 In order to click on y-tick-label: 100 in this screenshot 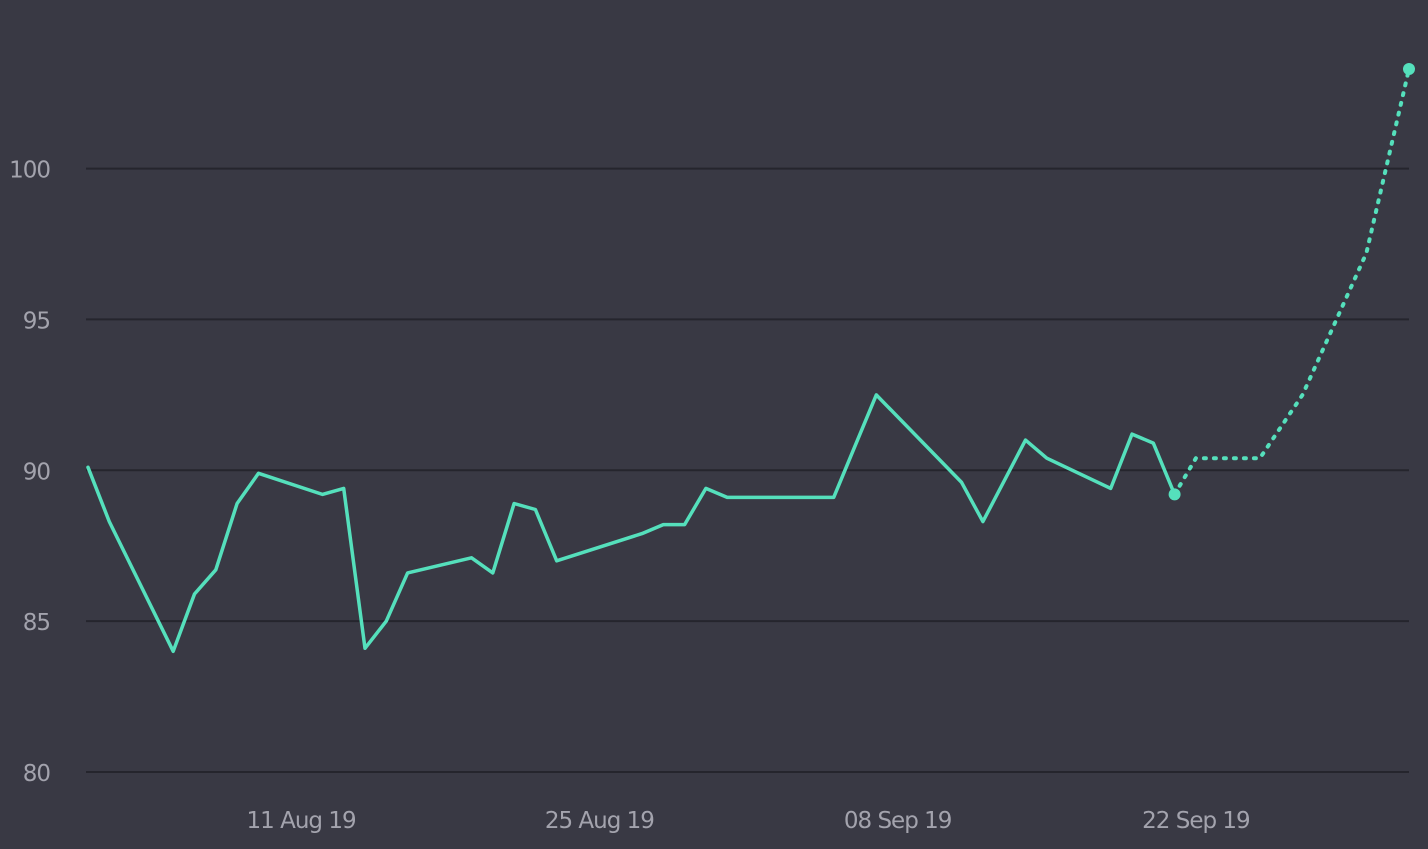, I will do `click(29, 171)`.